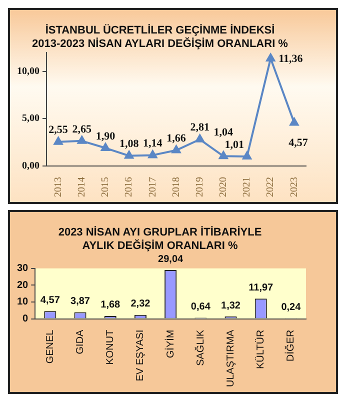 This screenshot has height=396, width=346. I want to click on x-tick-label: GIDA, so click(80, 341).